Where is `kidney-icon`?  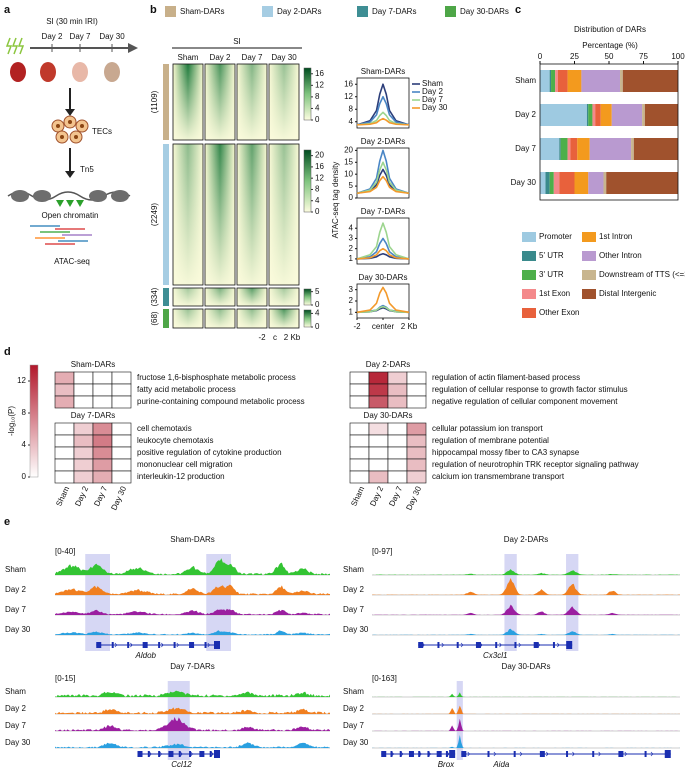 kidney-icon is located at coordinates (112, 72).